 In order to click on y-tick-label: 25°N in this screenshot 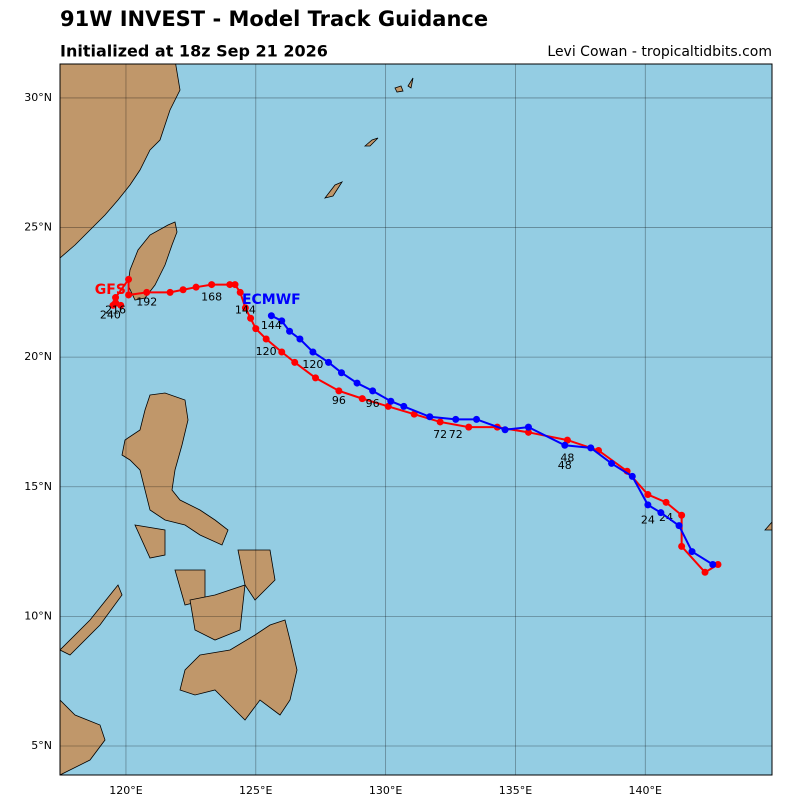, I will do `click(38, 227)`.